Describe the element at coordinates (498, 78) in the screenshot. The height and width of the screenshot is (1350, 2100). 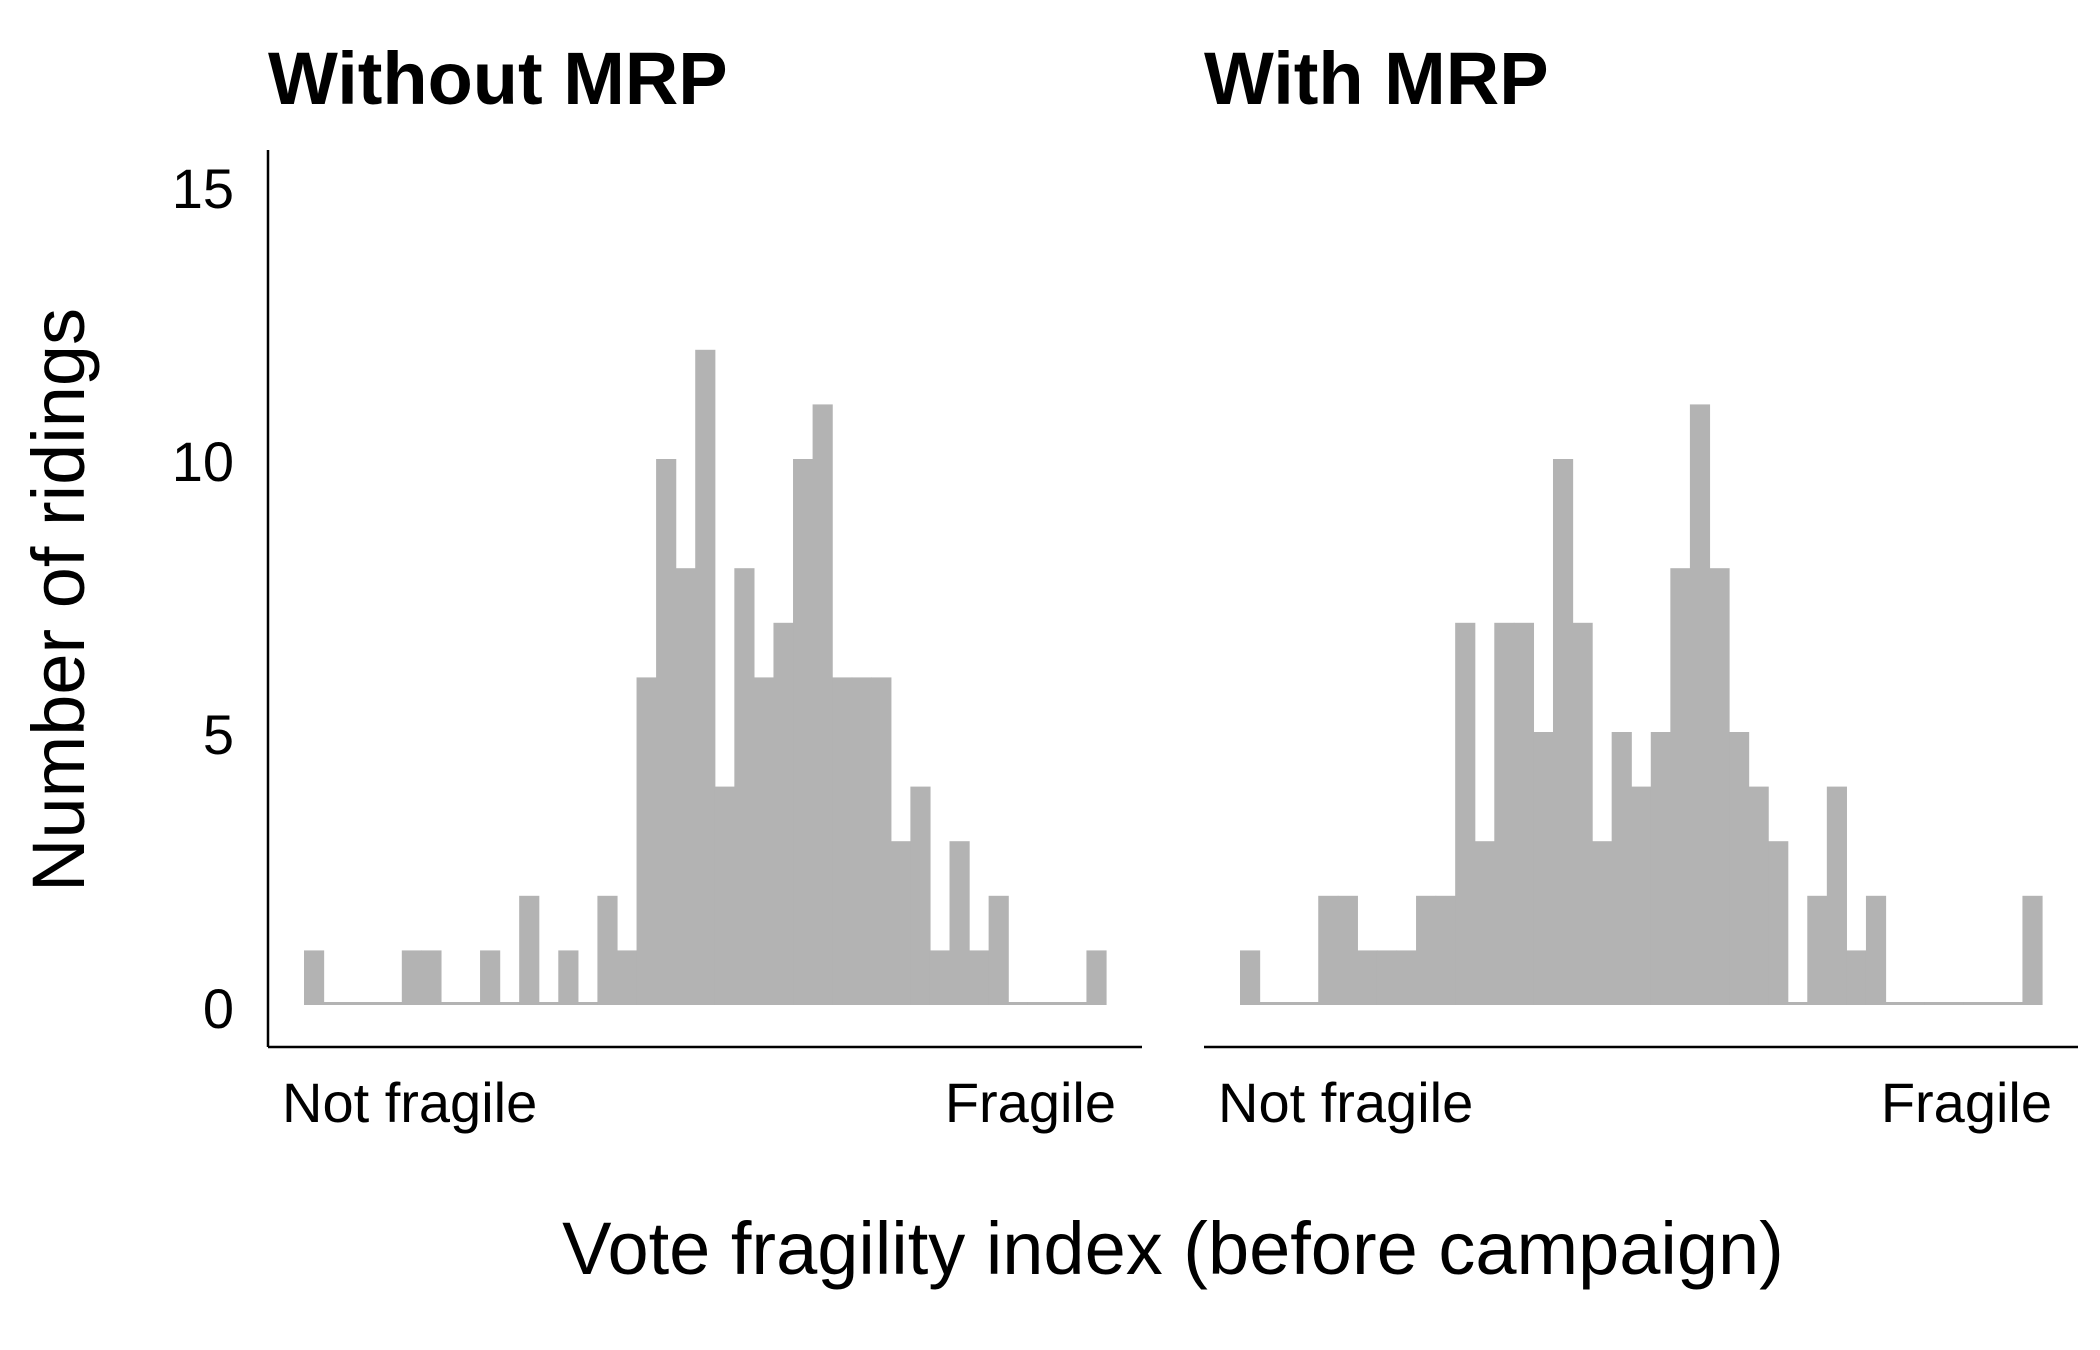
I see `panel-title: Without MRP` at that location.